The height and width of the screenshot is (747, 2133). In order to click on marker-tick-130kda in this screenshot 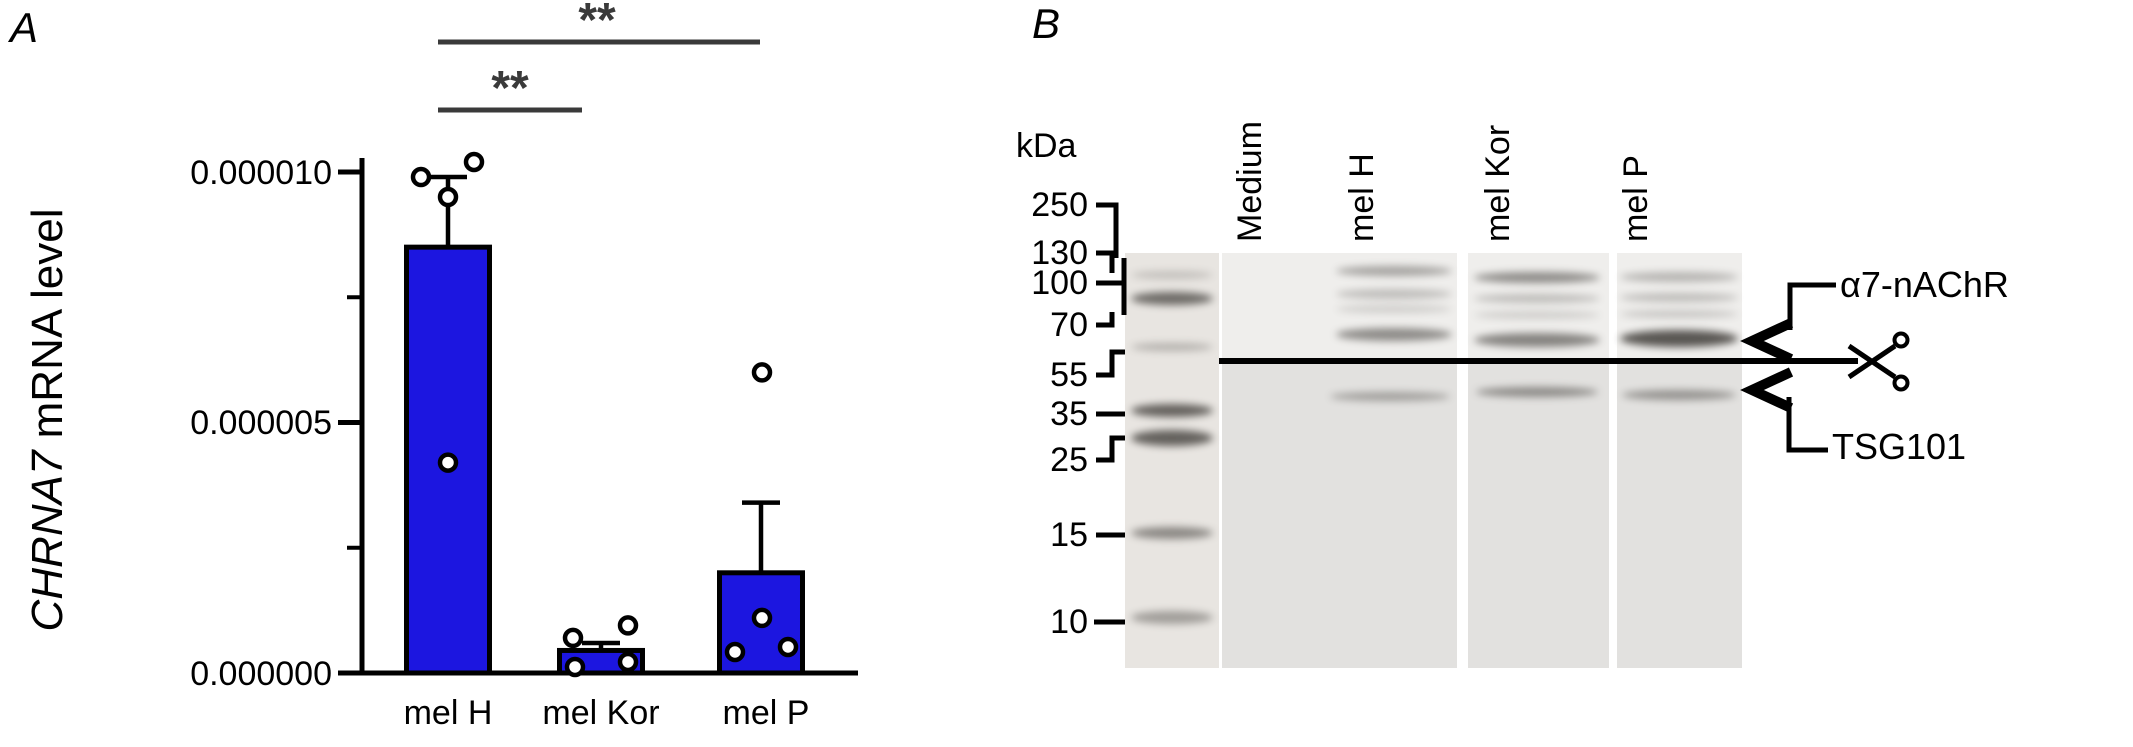, I will do `click(1105, 261)`.